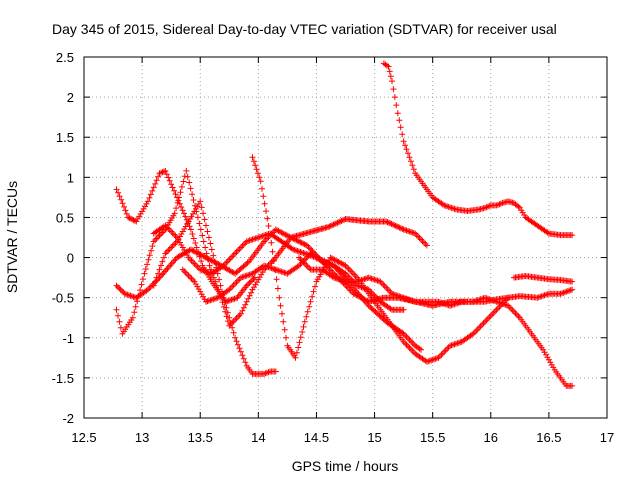 This screenshot has width=640, height=480. I want to click on x-axis-label: GPS time / hours, so click(345, 466).